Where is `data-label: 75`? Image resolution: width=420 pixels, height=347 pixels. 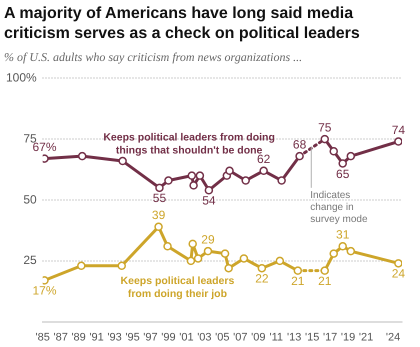 data-label: 75 is located at coordinates (325, 127).